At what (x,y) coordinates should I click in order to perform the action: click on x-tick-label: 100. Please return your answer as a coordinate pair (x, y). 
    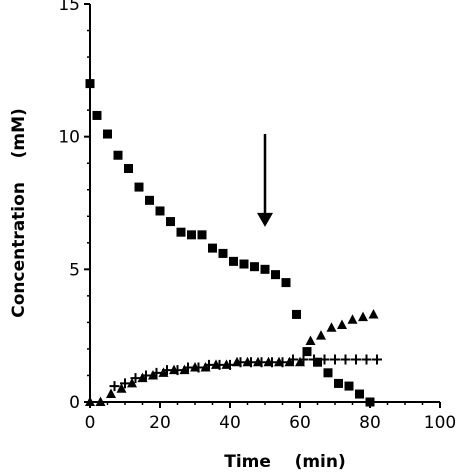
    Looking at the image, I should click on (440, 423).